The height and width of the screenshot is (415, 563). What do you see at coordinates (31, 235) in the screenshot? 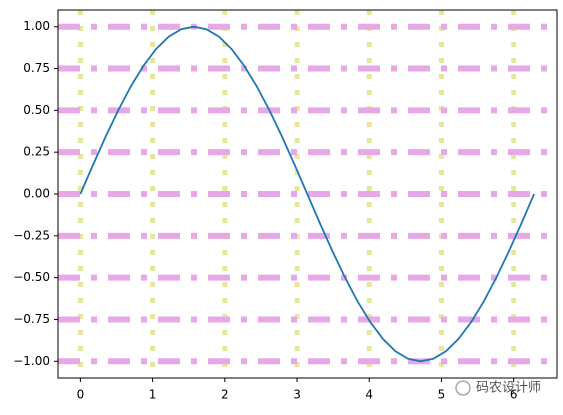
I see `y-tick-label: −0.25` at bounding box center [31, 235].